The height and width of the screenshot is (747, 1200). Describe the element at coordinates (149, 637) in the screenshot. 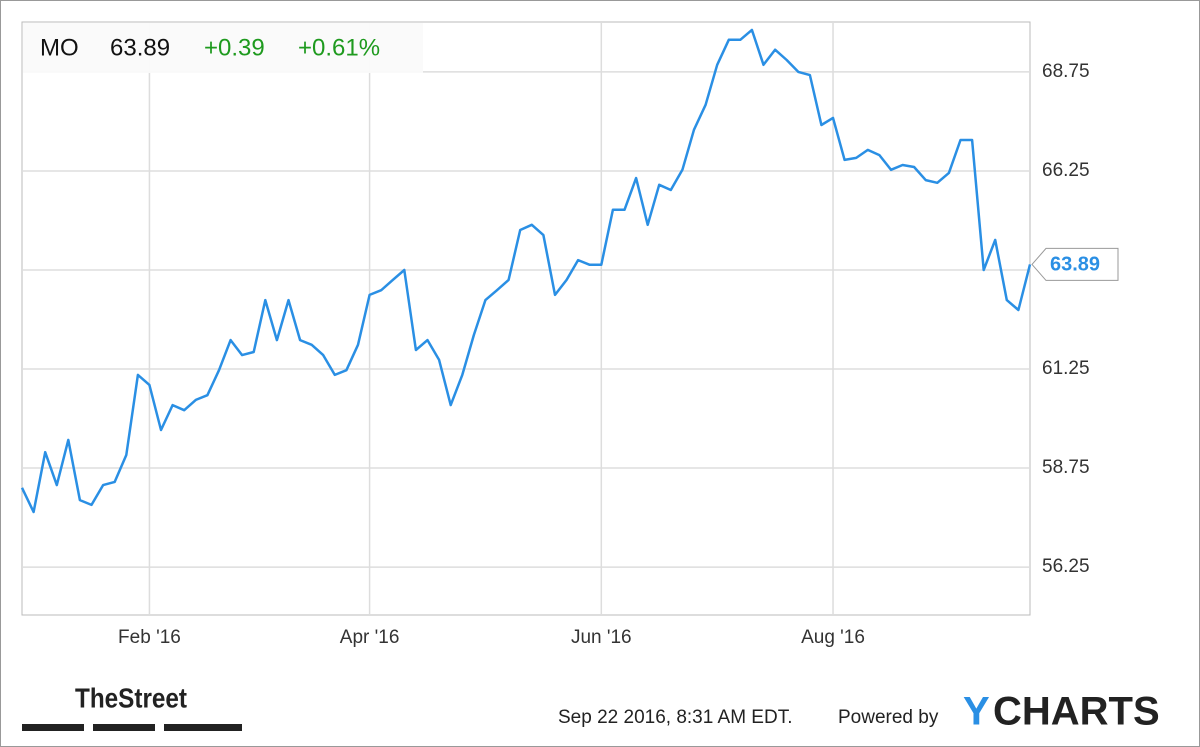

I see `x-tick-label: Feb '16` at that location.